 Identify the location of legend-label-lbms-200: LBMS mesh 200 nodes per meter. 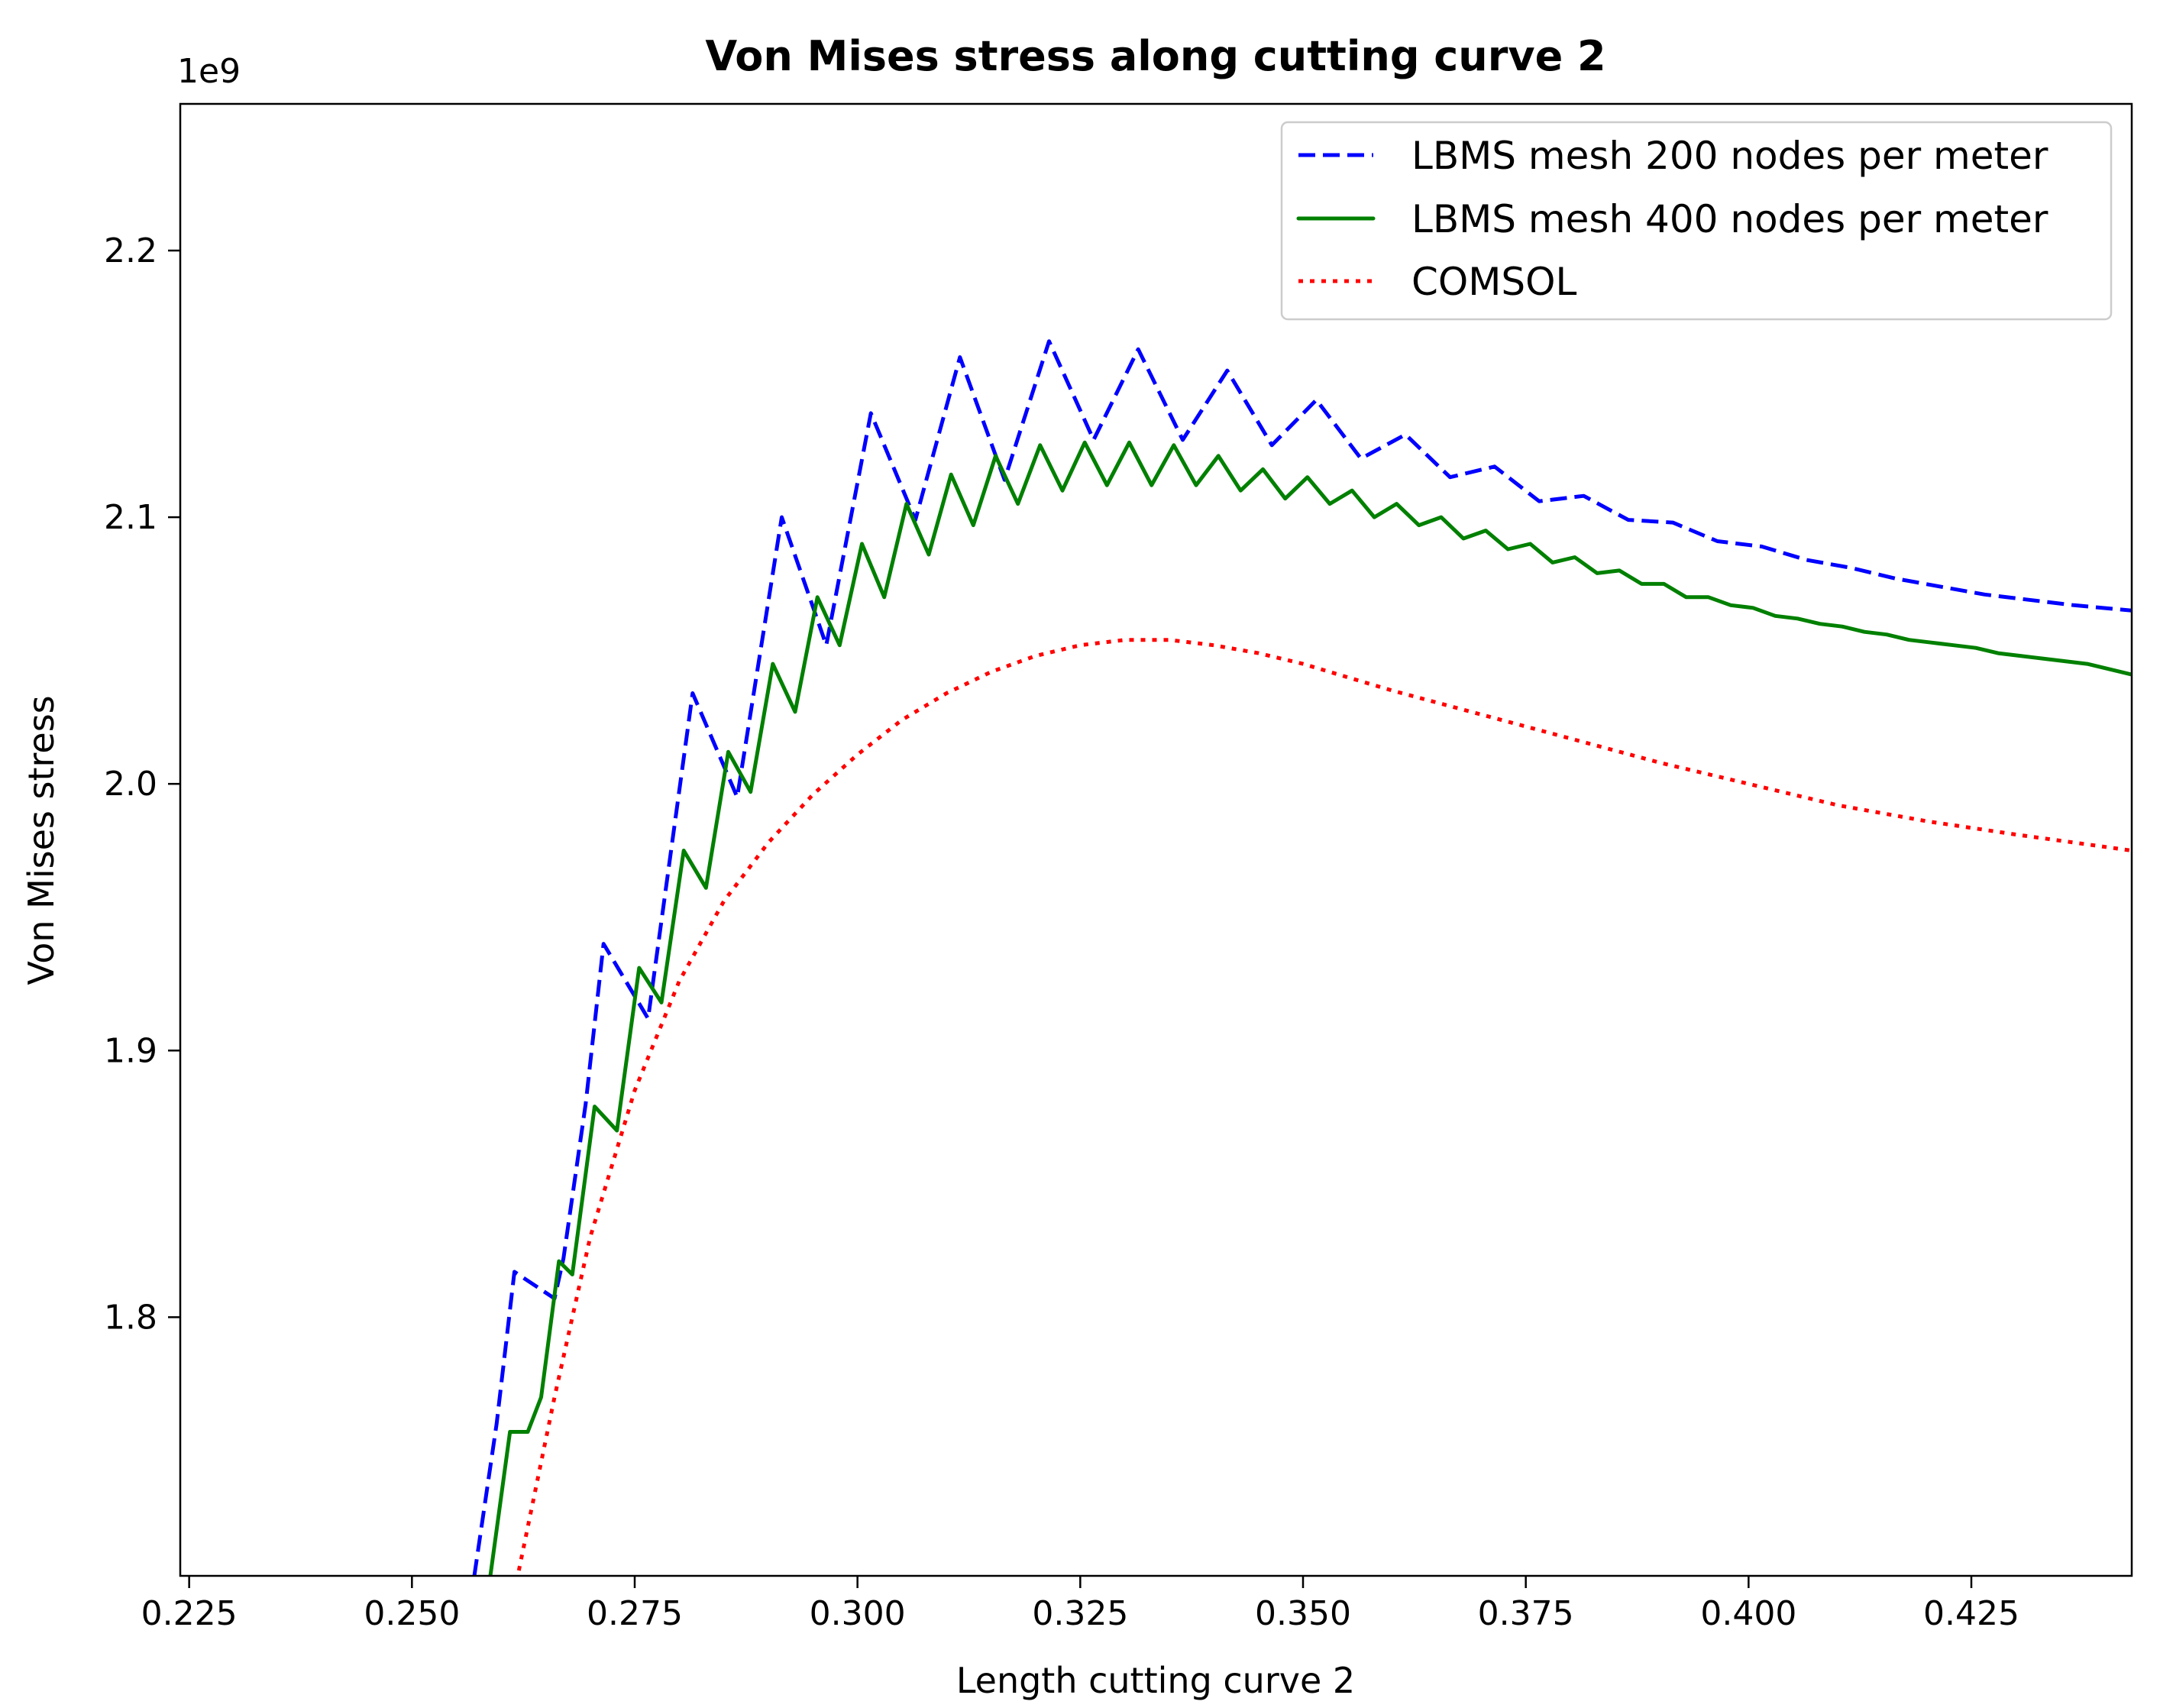
(1729, 156).